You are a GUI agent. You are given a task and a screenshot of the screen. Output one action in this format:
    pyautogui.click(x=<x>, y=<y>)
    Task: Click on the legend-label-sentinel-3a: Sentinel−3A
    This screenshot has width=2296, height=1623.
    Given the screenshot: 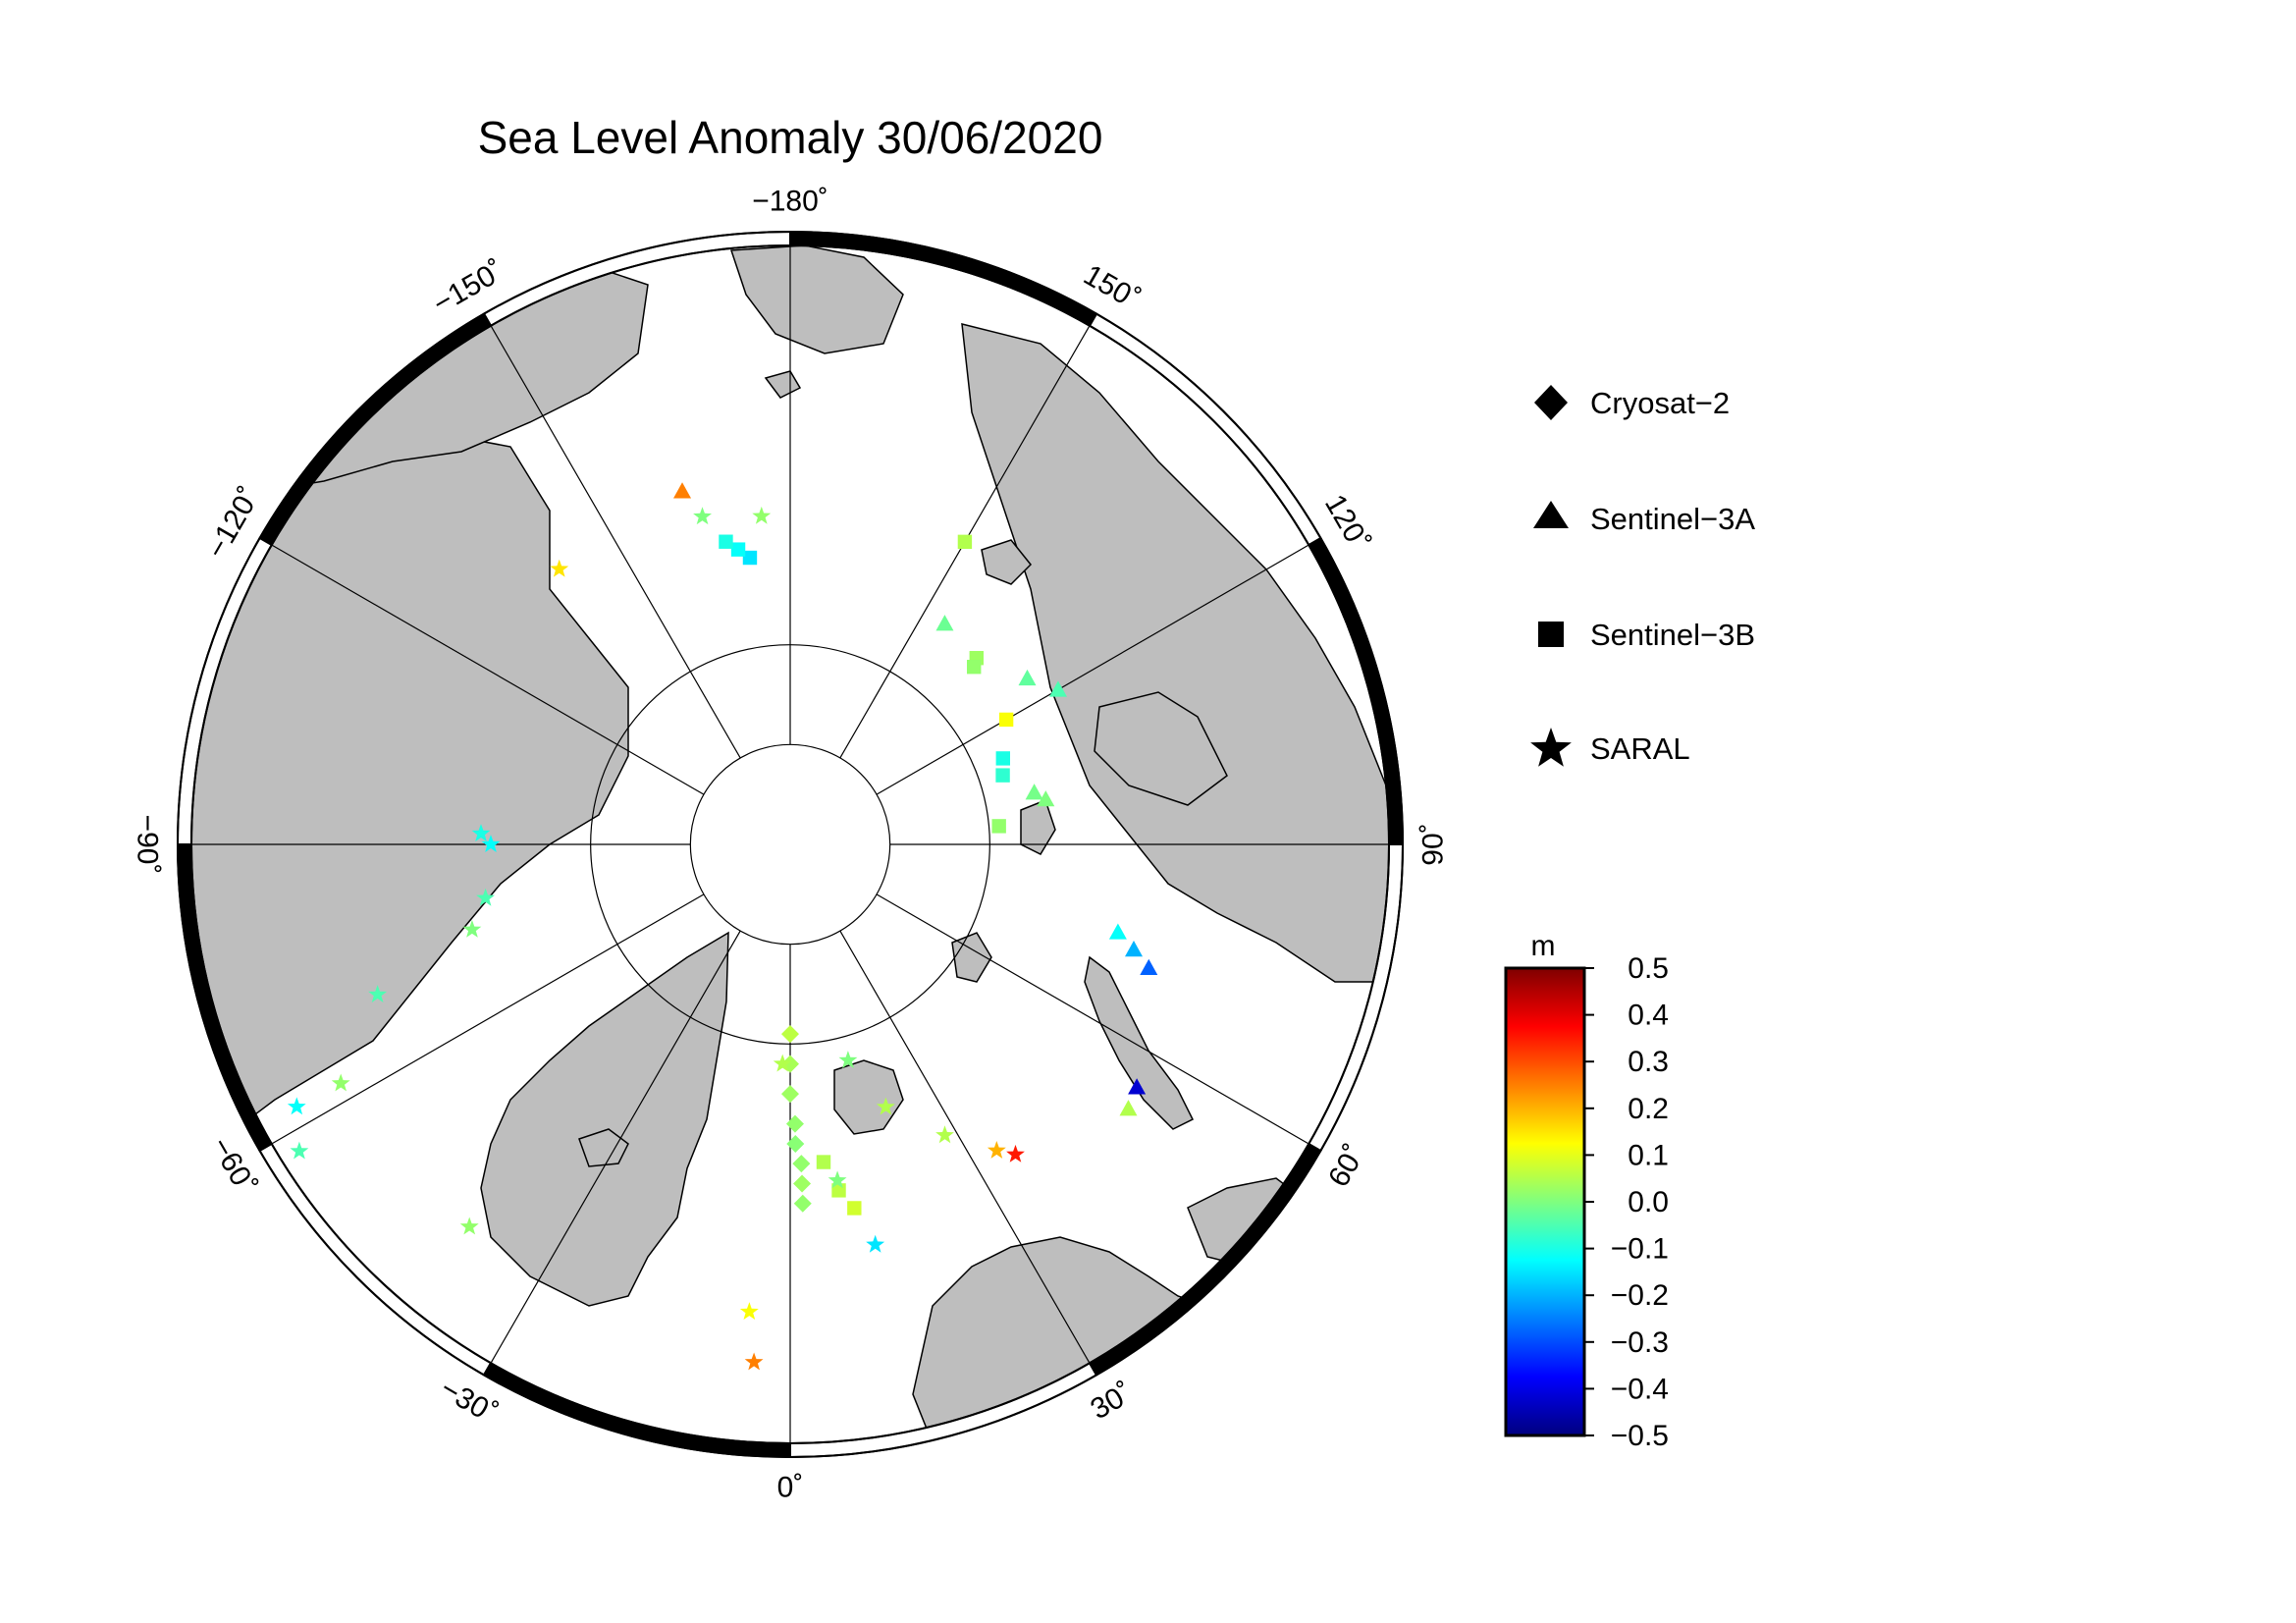 What is the action you would take?
    pyautogui.click(x=1672, y=519)
    